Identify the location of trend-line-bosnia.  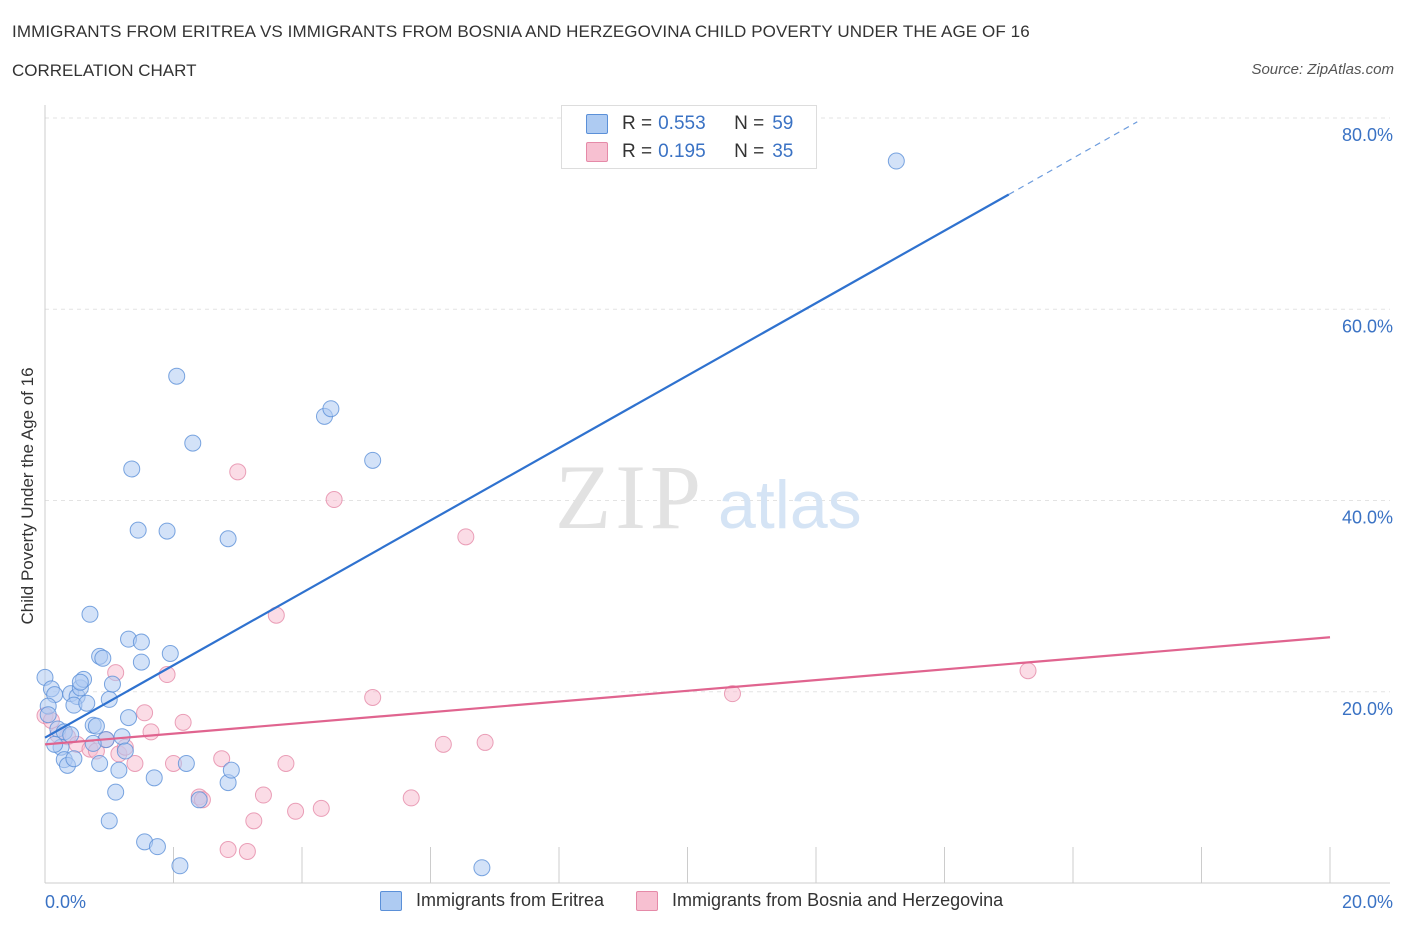
(687, 691).